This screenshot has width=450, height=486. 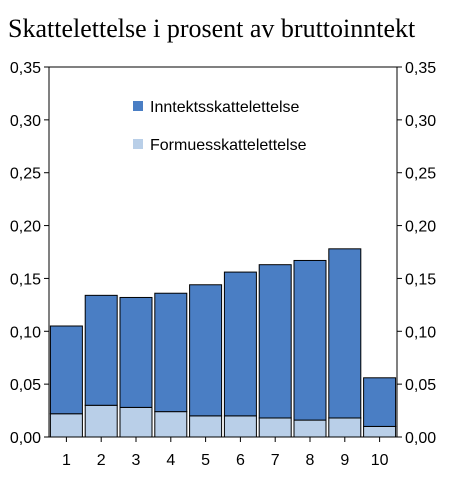 What do you see at coordinates (136, 460) in the screenshot?
I see `x-tick-label: 3` at bounding box center [136, 460].